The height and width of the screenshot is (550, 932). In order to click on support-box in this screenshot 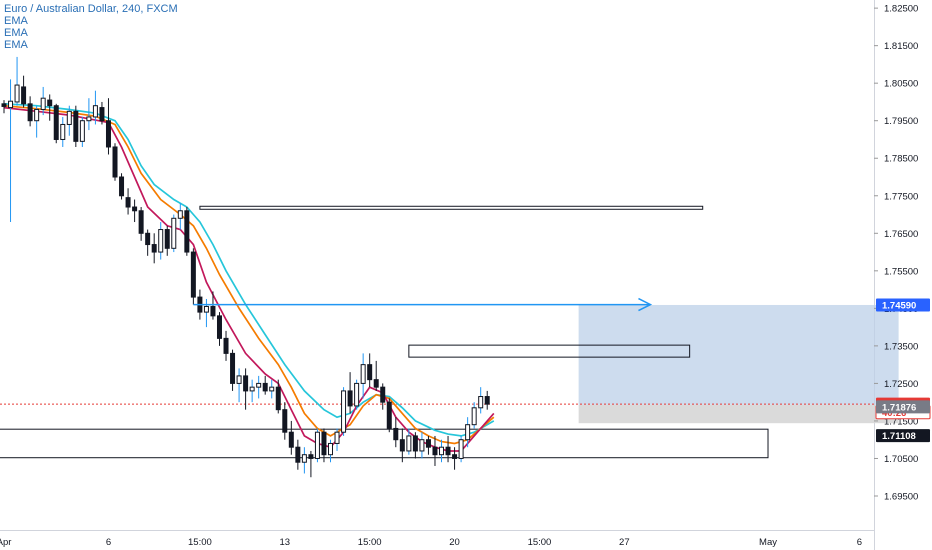, I will do `click(384, 443)`.